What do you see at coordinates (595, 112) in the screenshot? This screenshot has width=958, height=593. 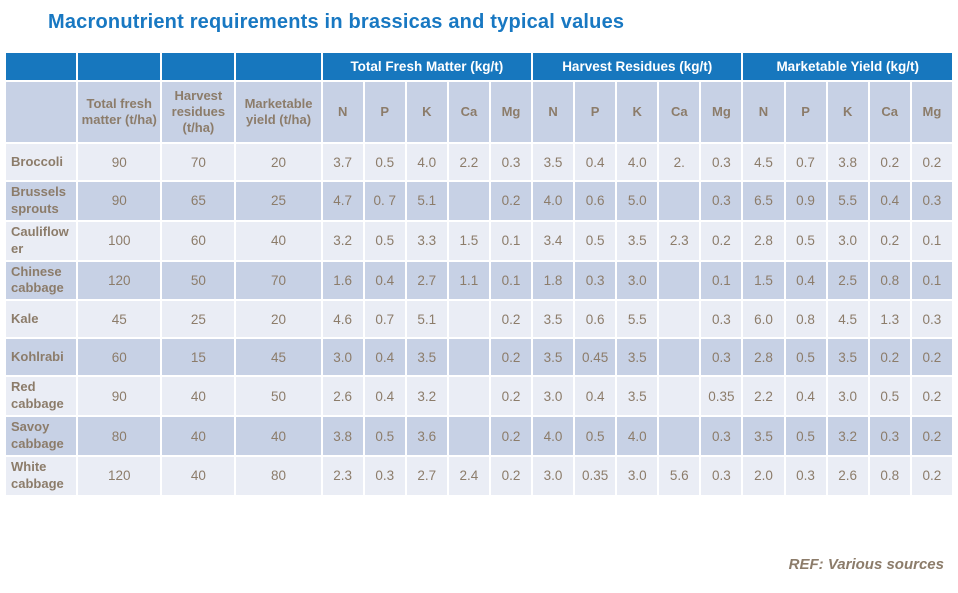 I see `nutrient-column-header: P` at bounding box center [595, 112].